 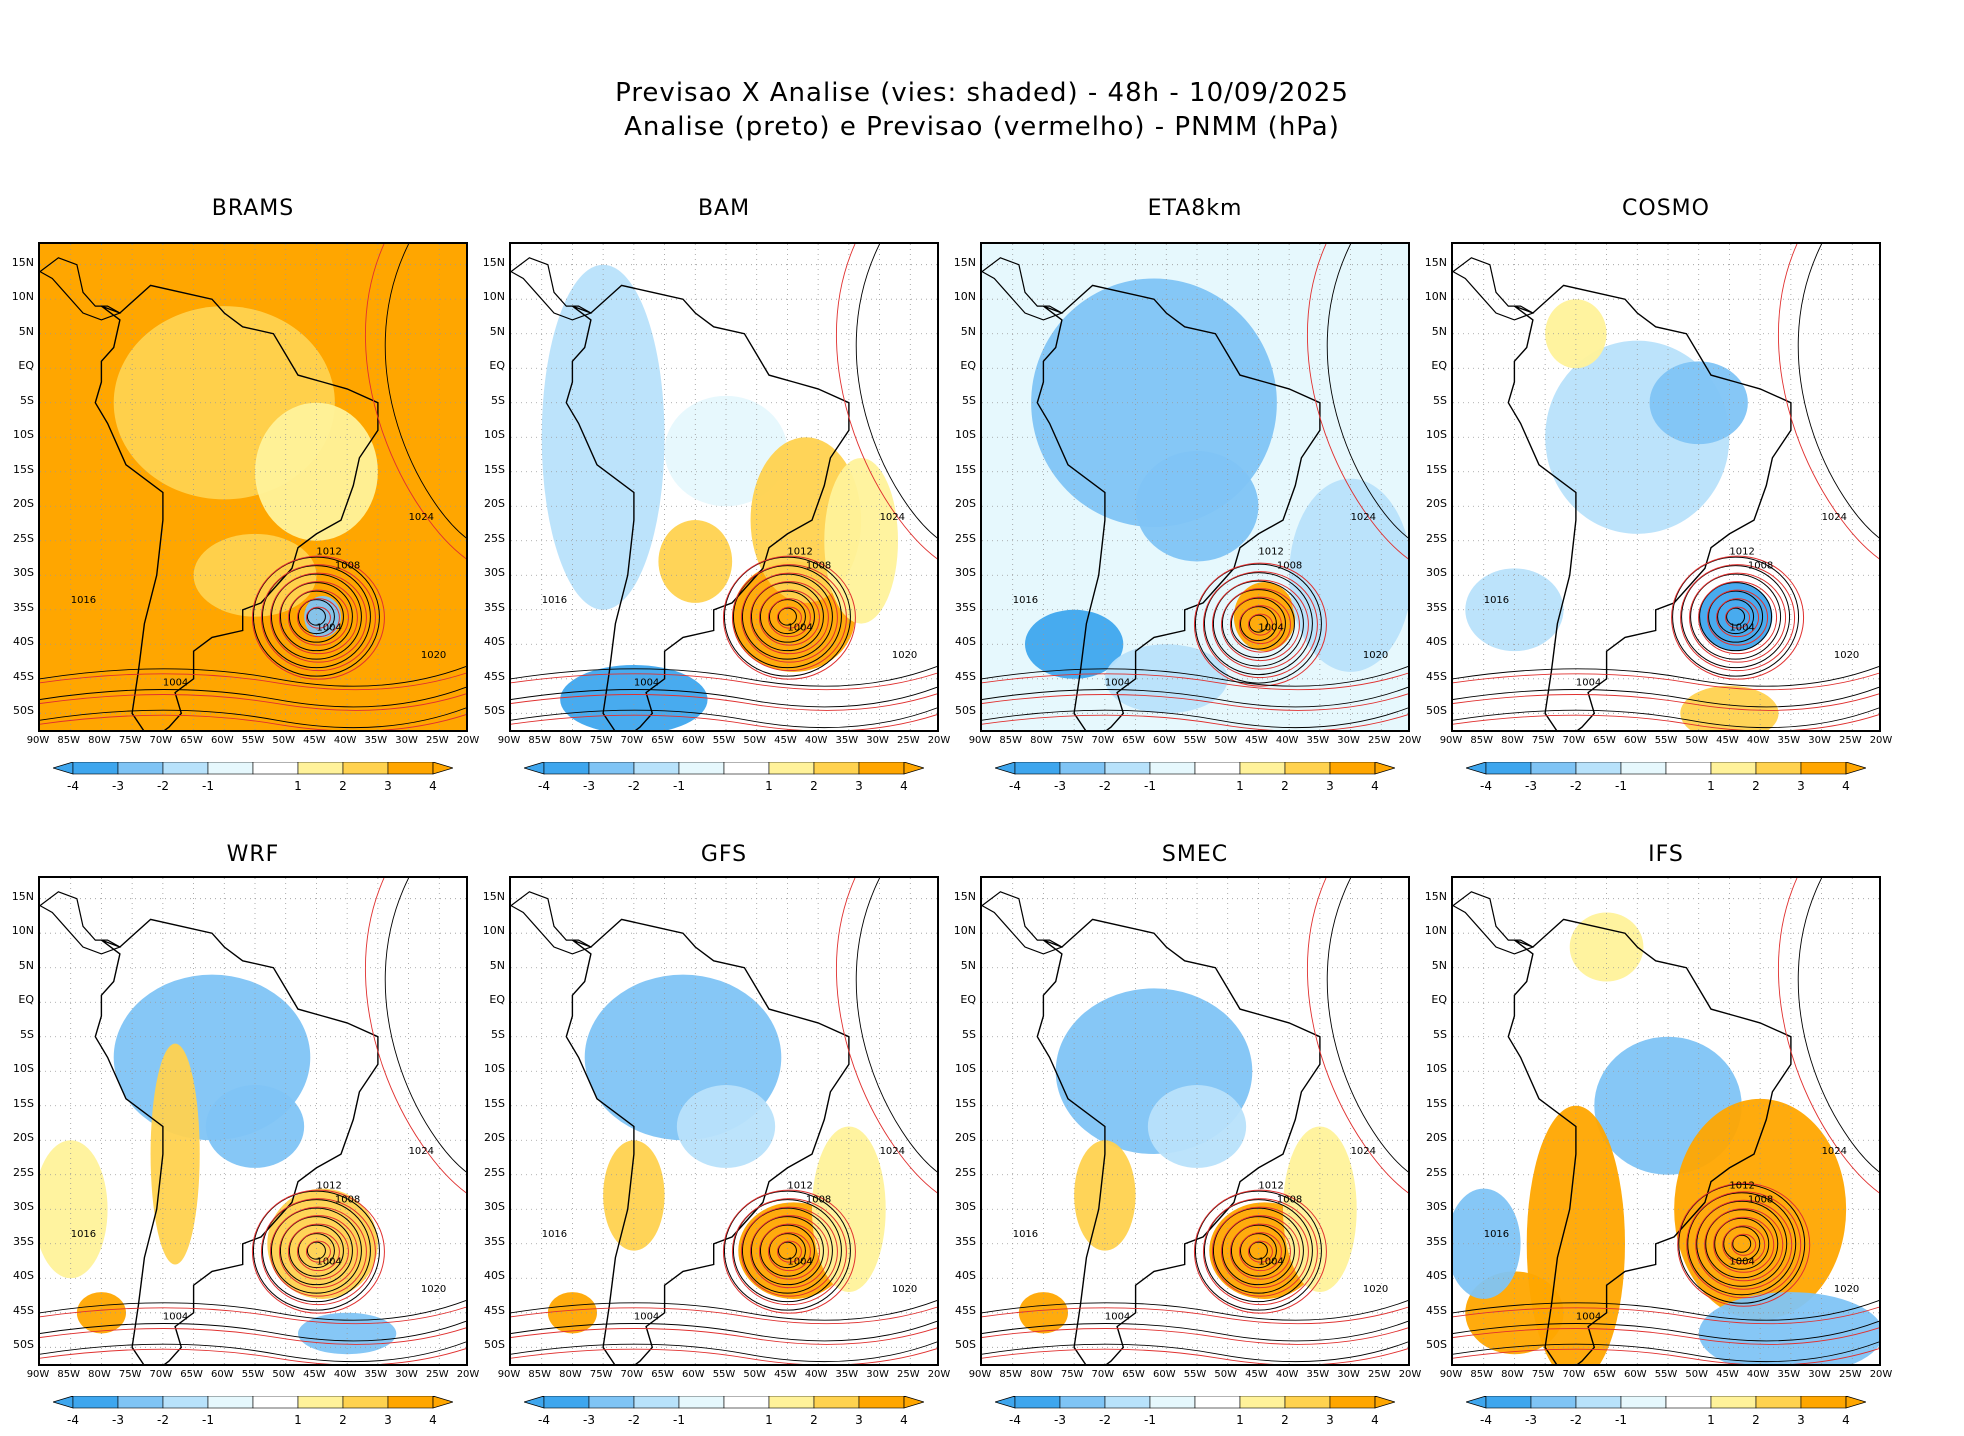 I want to click on coastline, so click(x=1023, y=289).